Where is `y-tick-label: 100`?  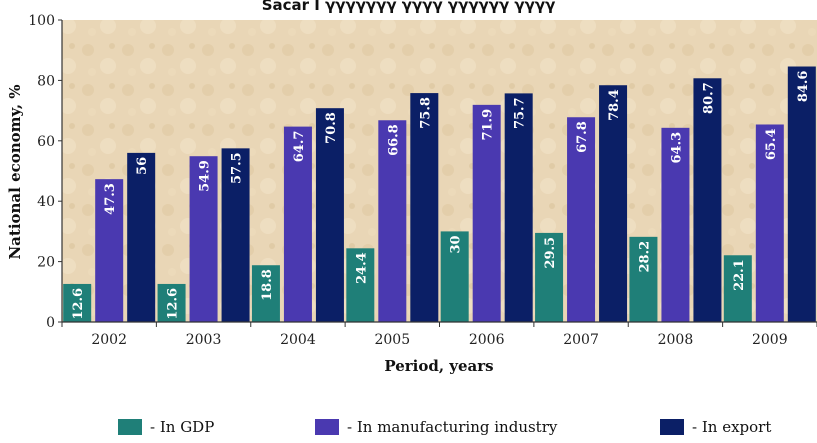 y-tick-label: 100 is located at coordinates (41, 21).